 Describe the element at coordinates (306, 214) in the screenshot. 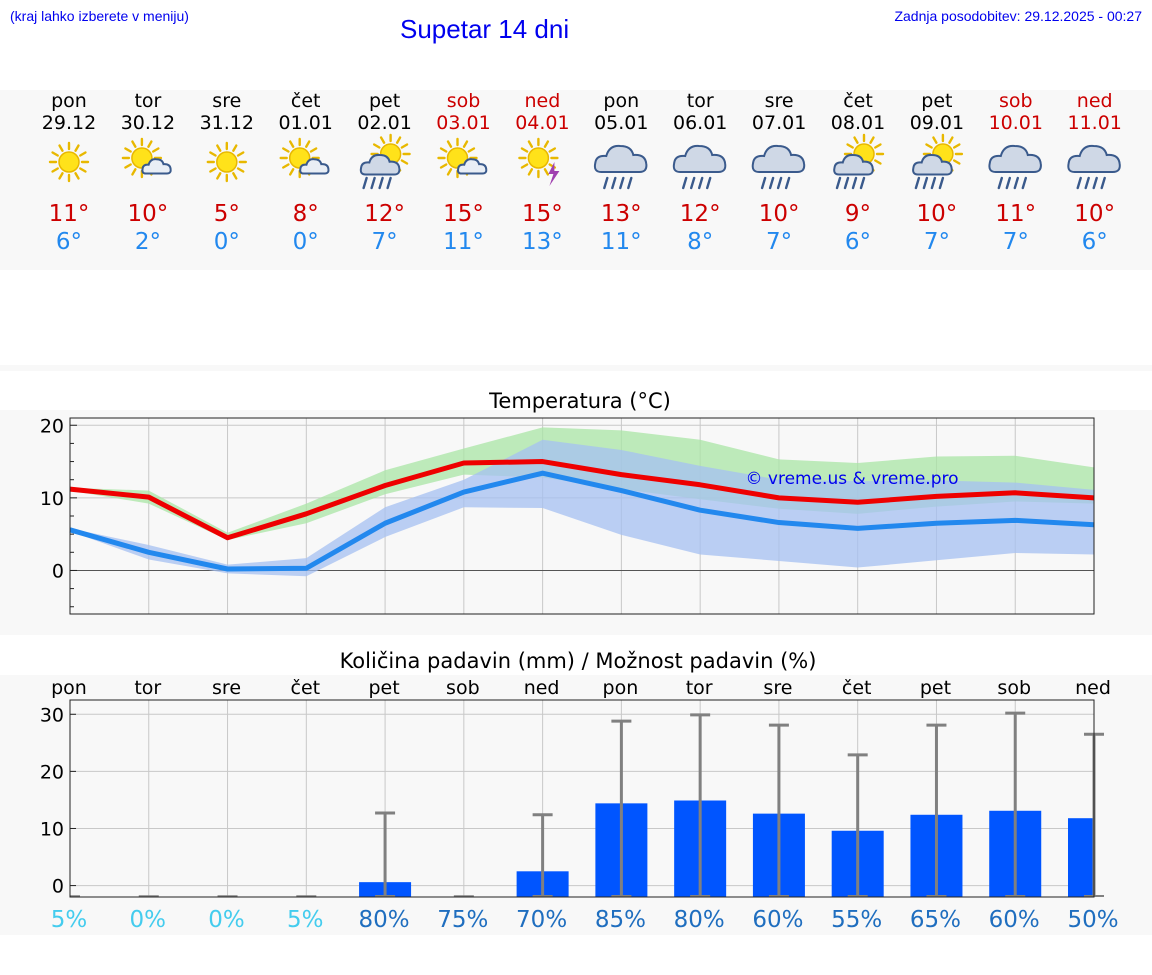

I see `max-temp: 8°` at that location.